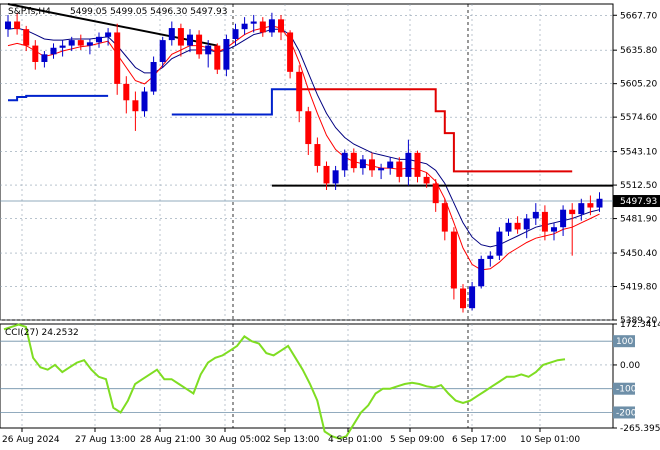 The image size is (660, 450). I want to click on chart-title: S&P.fs,H4, so click(29, 12).